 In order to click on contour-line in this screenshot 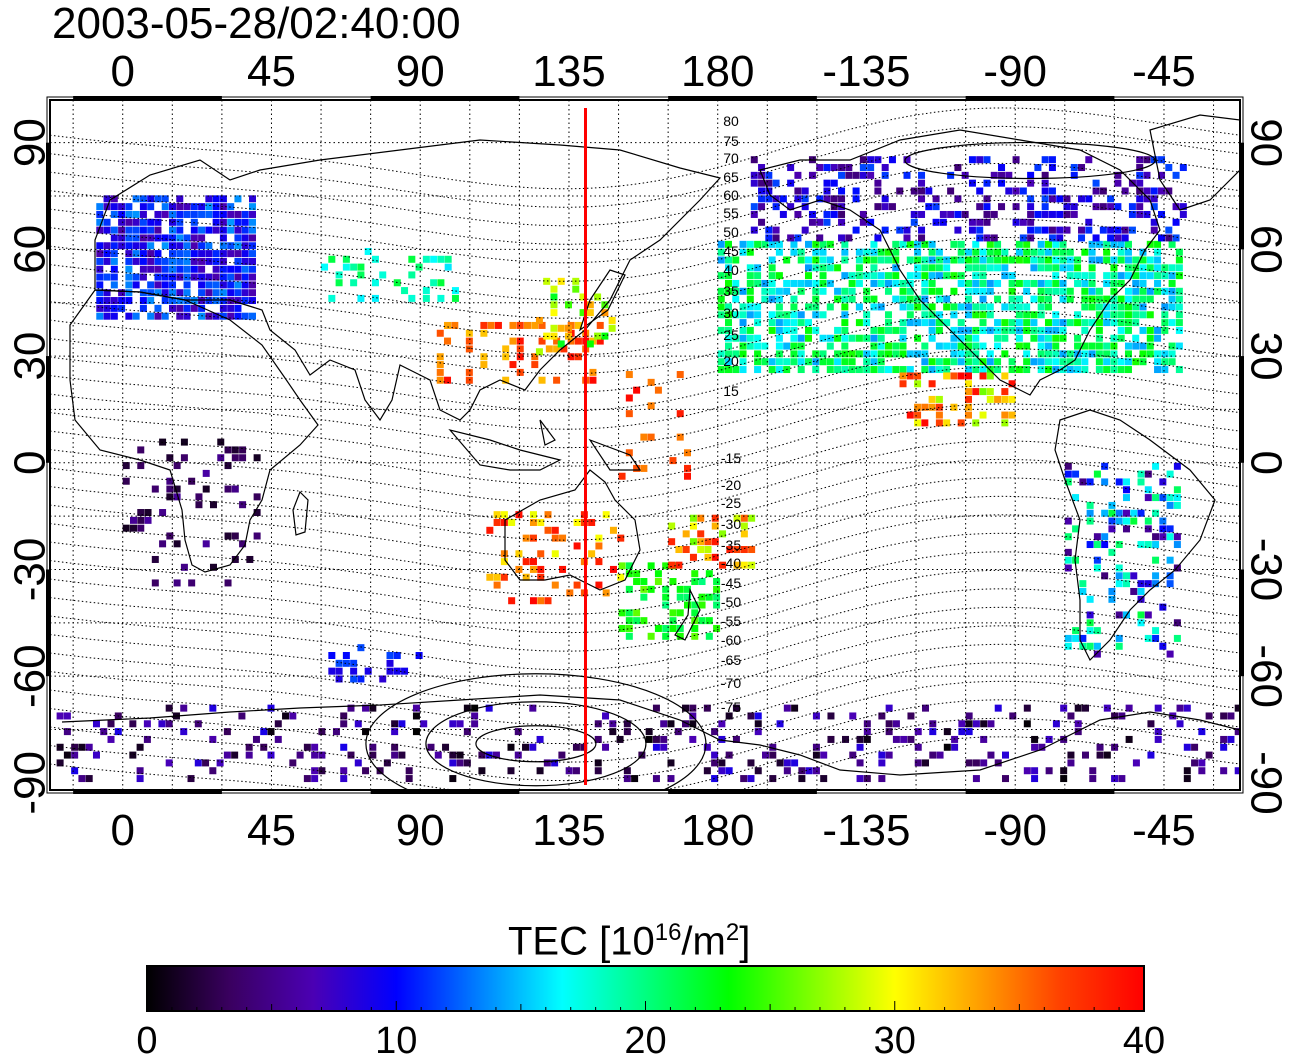, I will do `click(645, 333)`.